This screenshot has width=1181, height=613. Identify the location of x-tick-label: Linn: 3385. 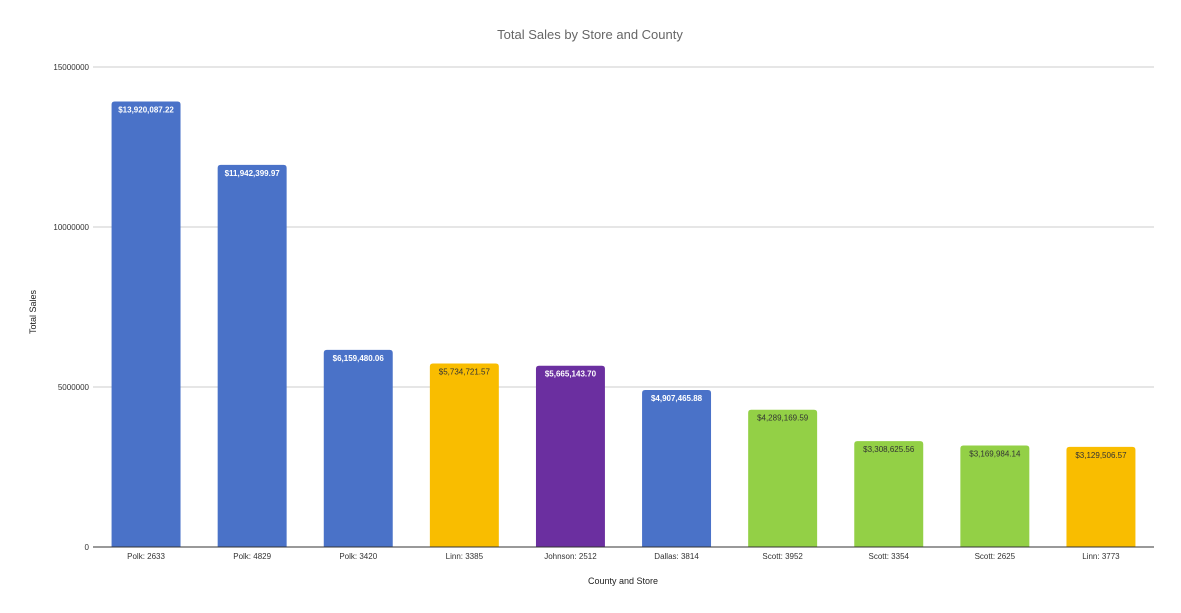
(465, 556).